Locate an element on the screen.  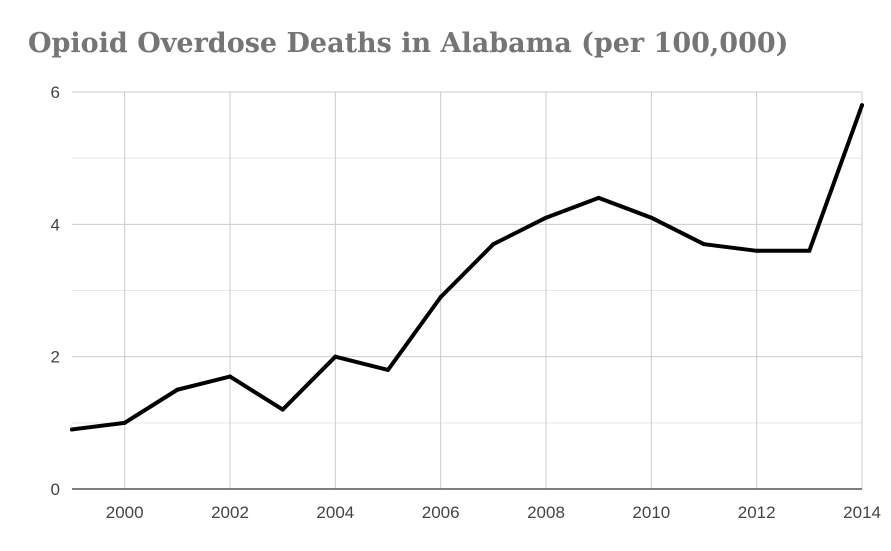
x-tick-label: 2000 is located at coordinates (125, 512).